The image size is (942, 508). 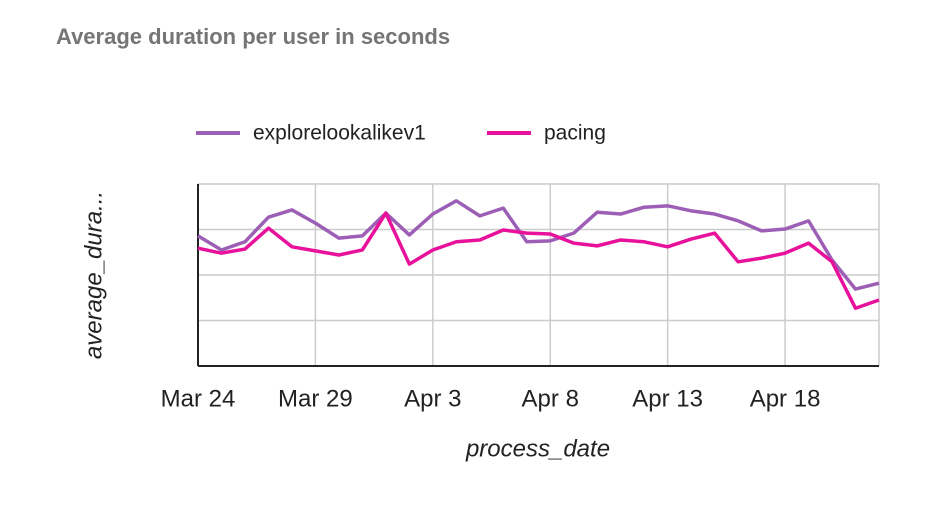 I want to click on x-axis-label: process_date, so click(x=537, y=448).